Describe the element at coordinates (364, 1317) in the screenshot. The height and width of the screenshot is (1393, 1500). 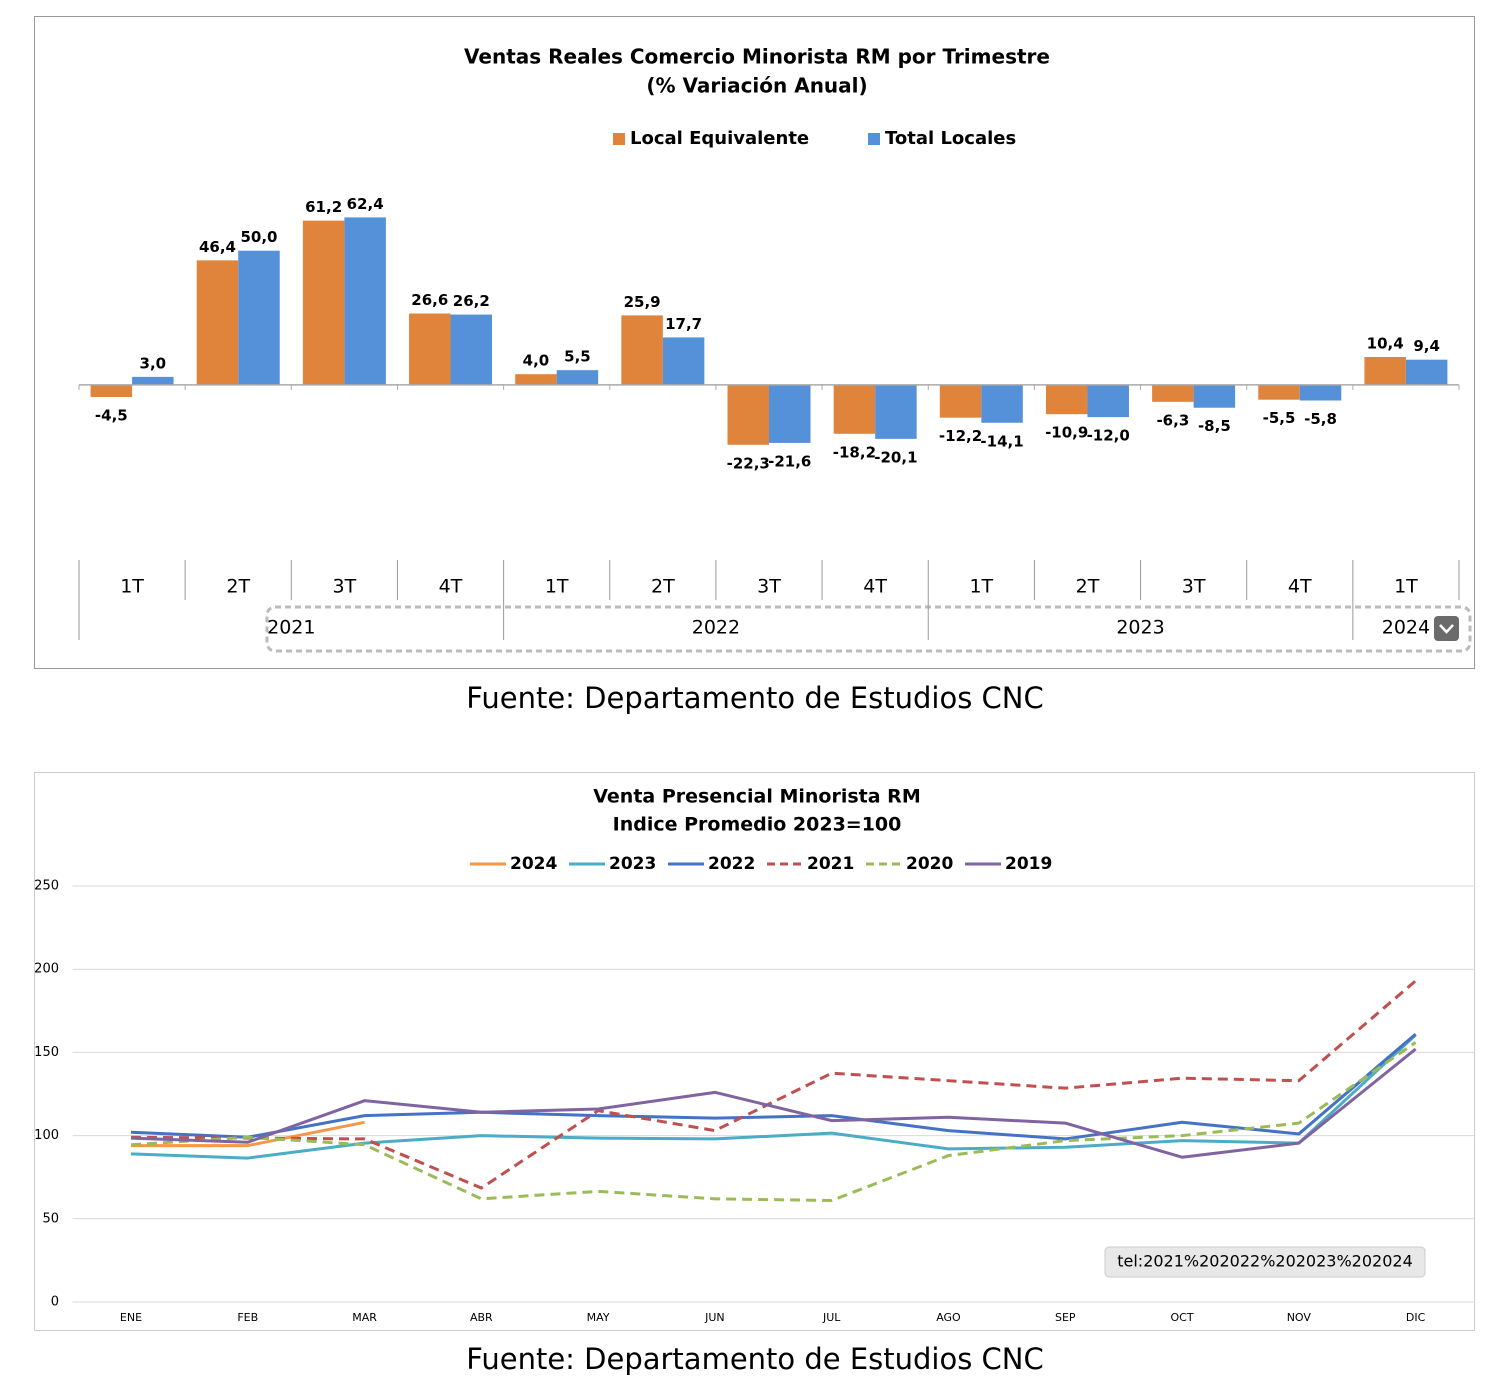
I see `x-tick-label: MAR` at that location.